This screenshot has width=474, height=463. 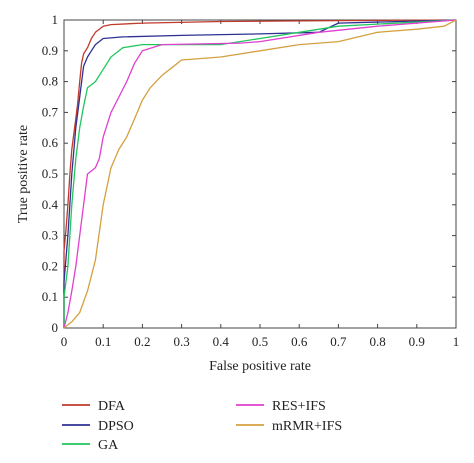 What do you see at coordinates (202, 426) in the screenshot?
I see `legend: DFA DPSO GA RES+IFS mRMR+IFS` at bounding box center [202, 426].